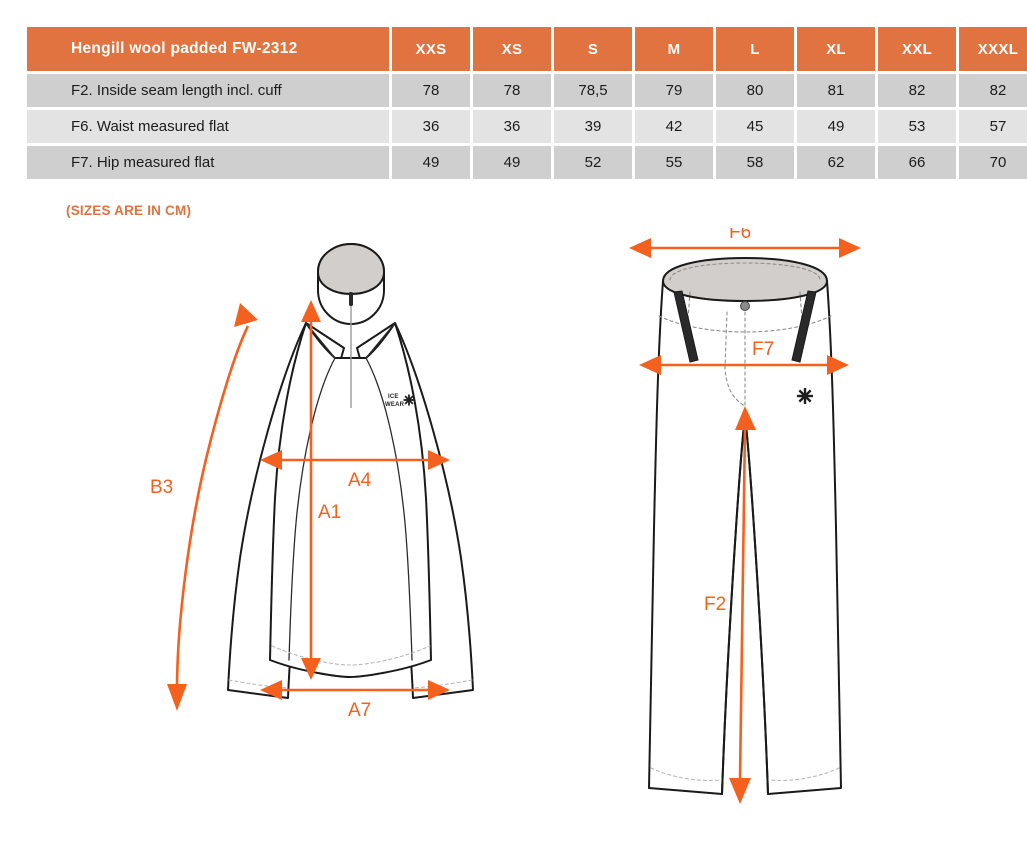  Describe the element at coordinates (993, 162) in the screenshot. I see `measurement-value: 70` at that location.